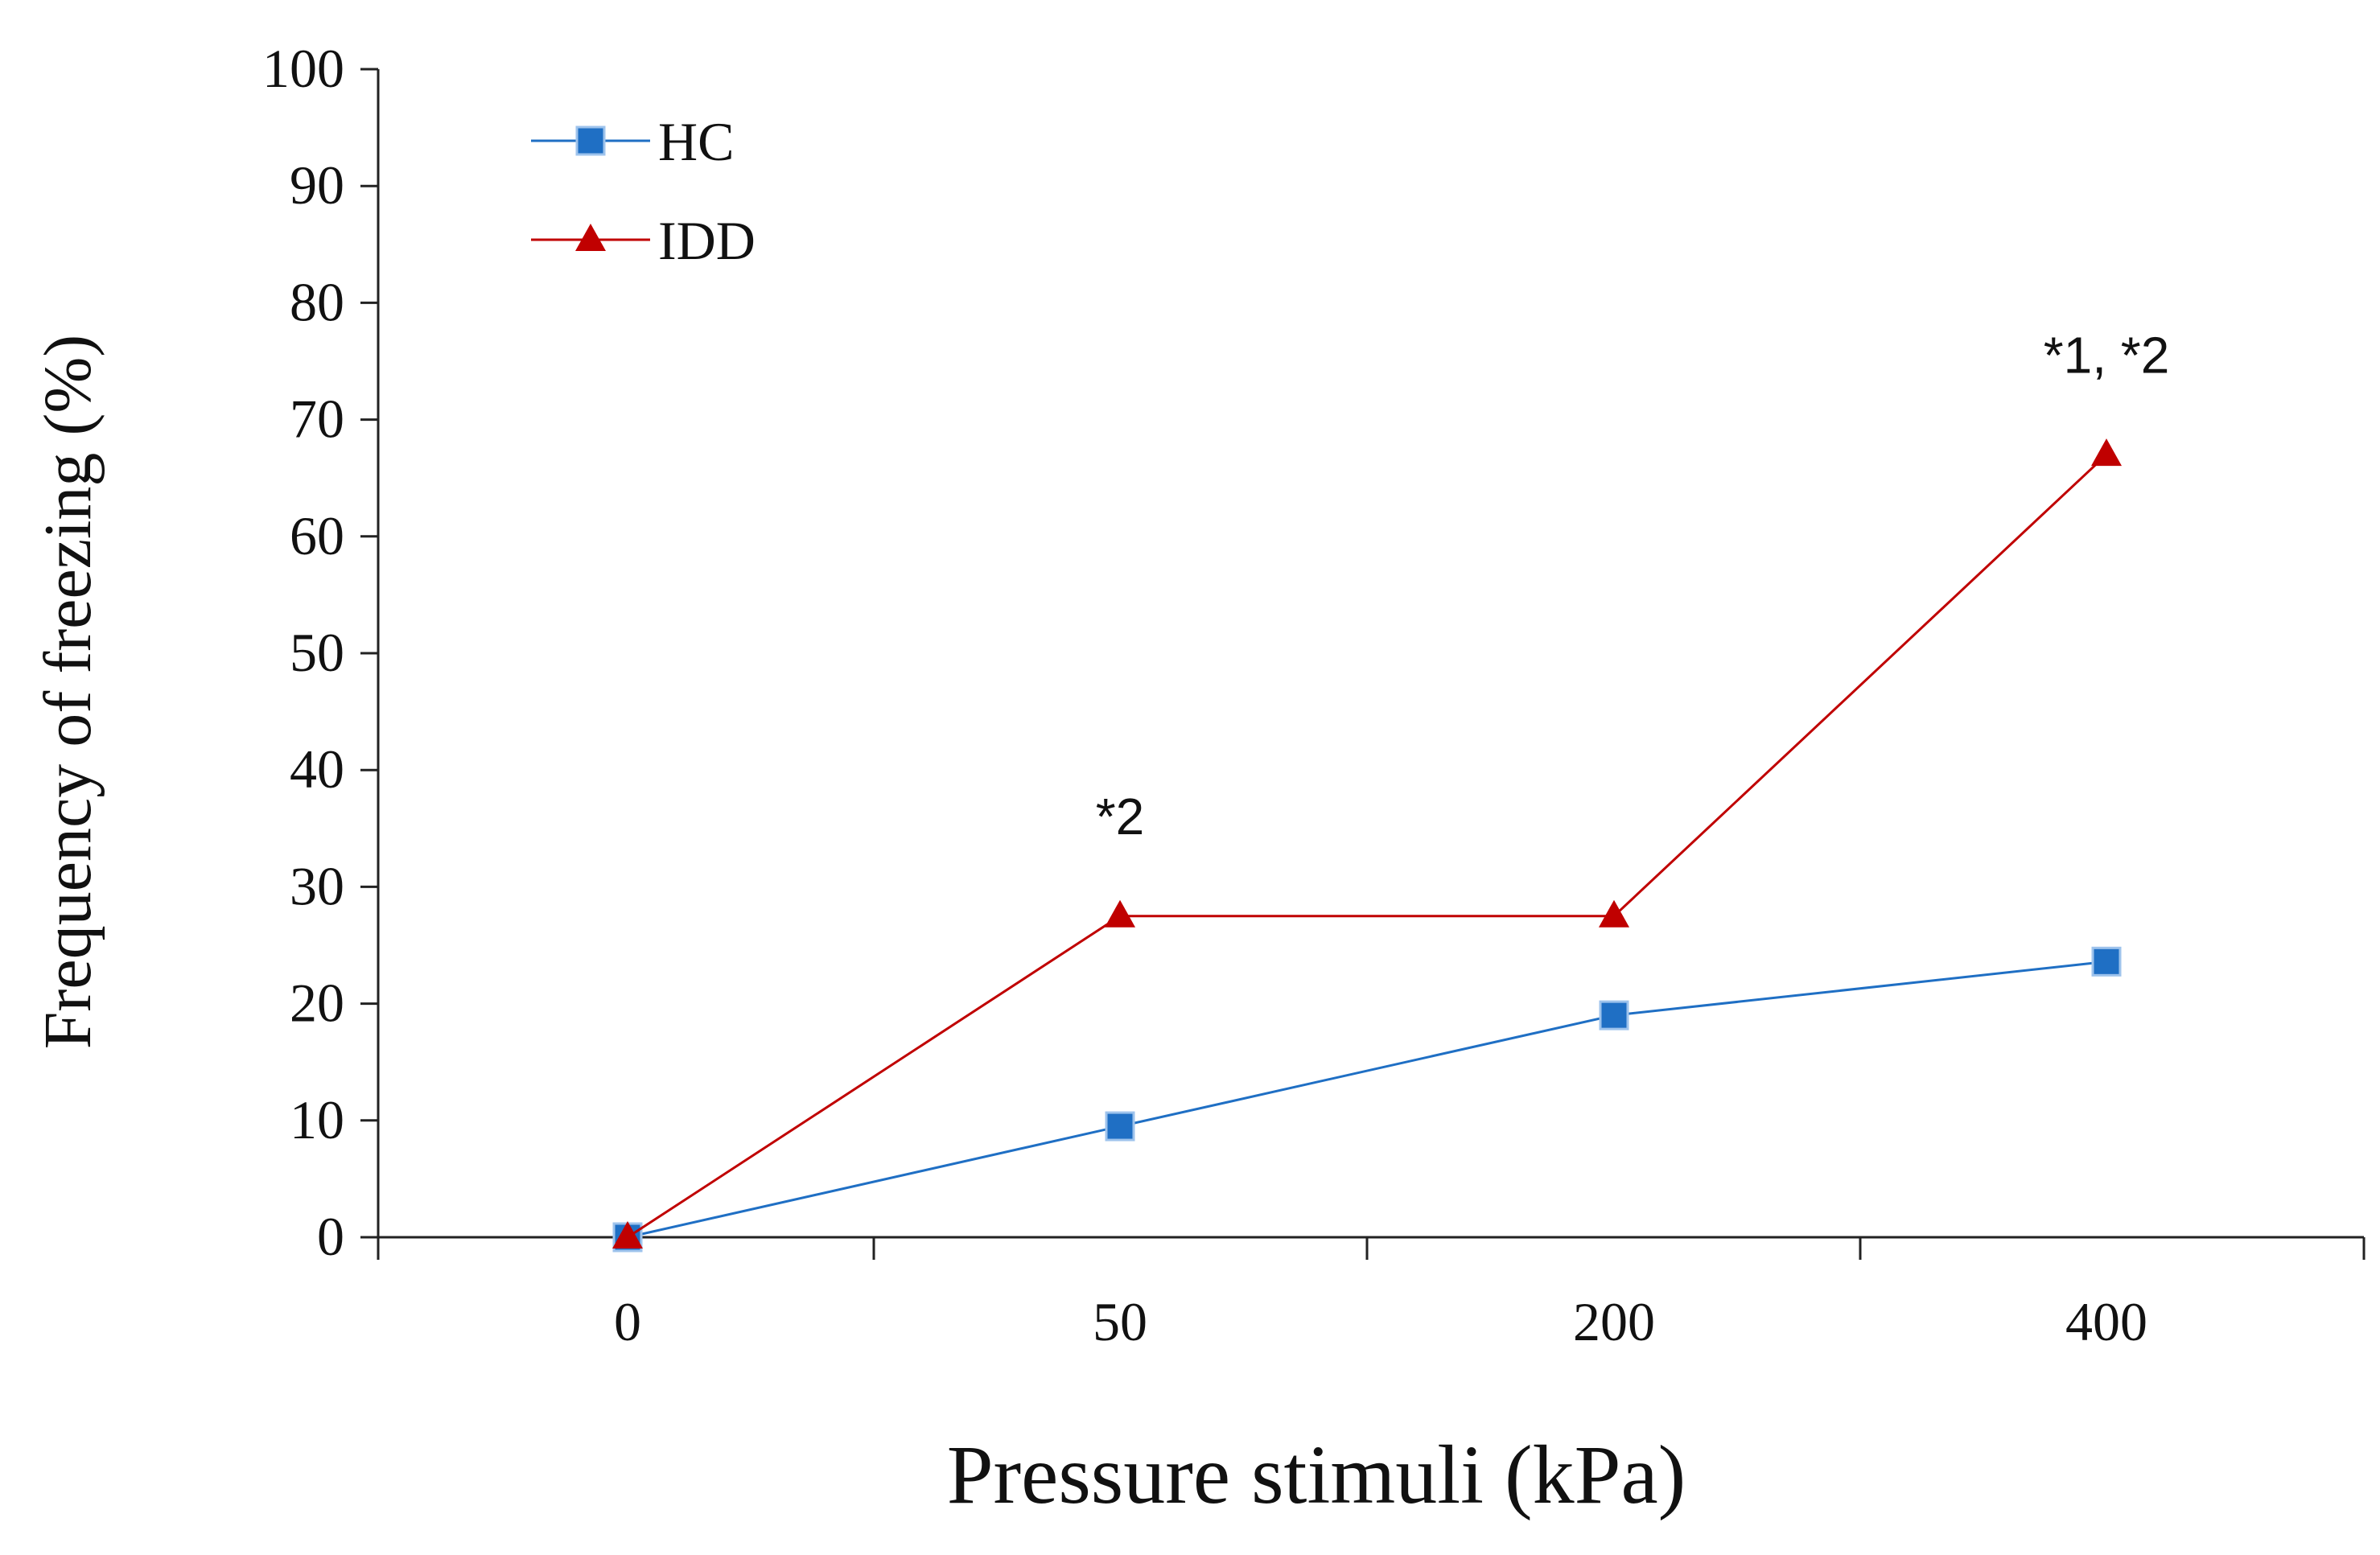 The height and width of the screenshot is (1555, 2380). I want to click on y-tick-label: 0, so click(330, 1237).